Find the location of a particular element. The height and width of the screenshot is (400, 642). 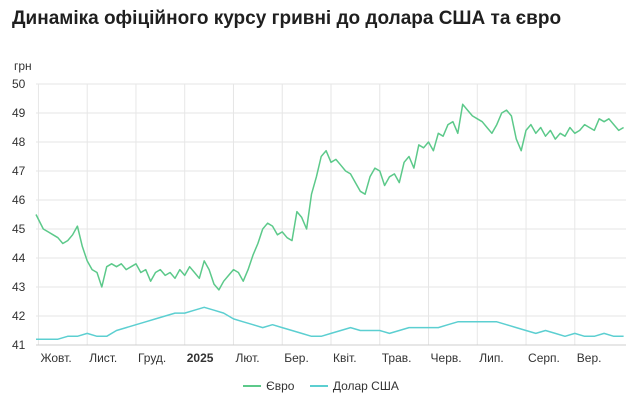

x-tick-label: 2025 is located at coordinates (200, 358).